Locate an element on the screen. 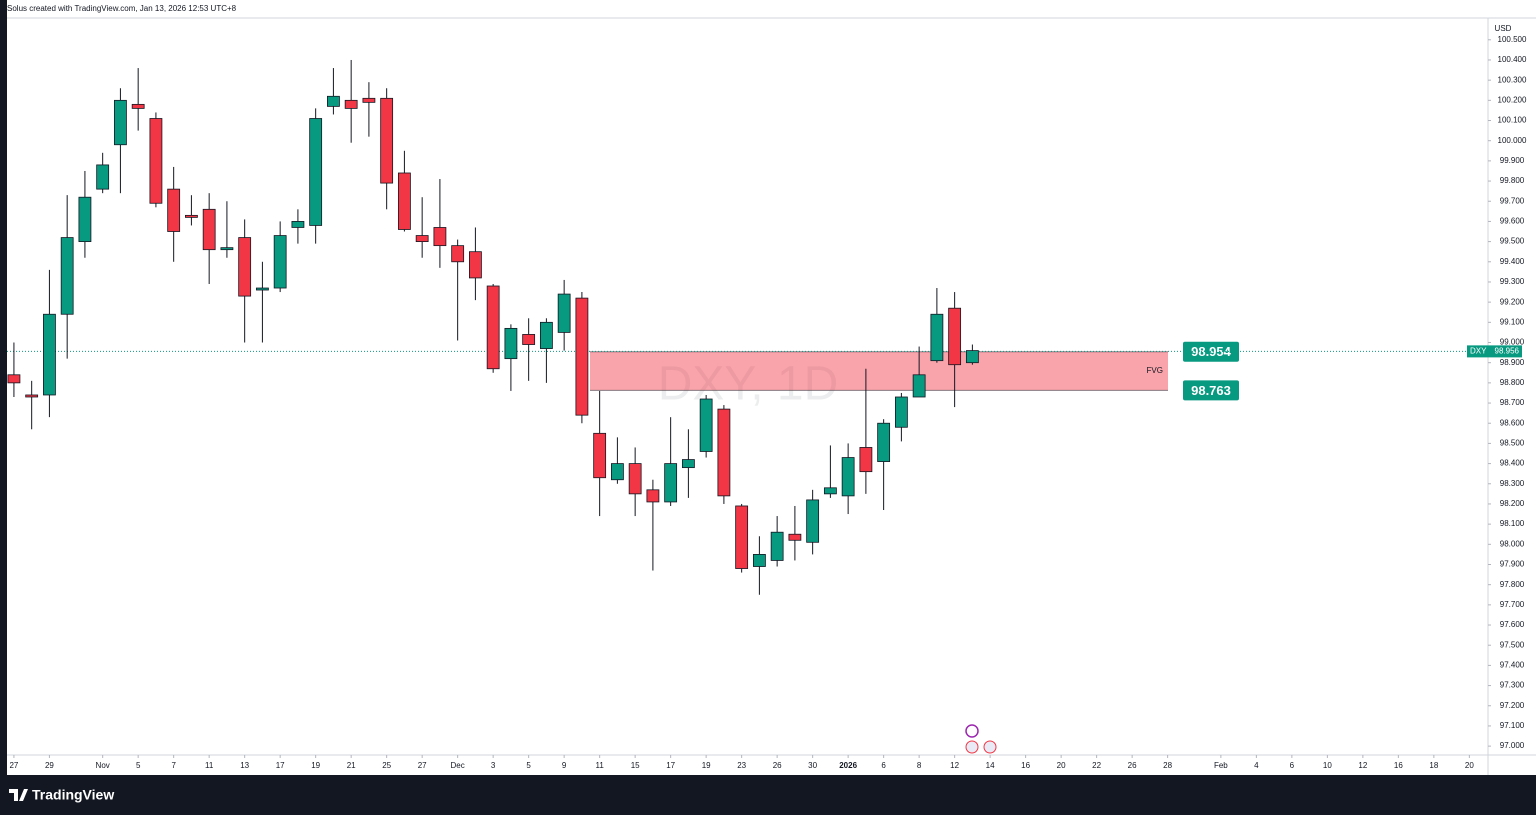 Image resolution: width=1536 pixels, height=815 pixels. y-tick-label: 97.700 is located at coordinates (1512, 604).